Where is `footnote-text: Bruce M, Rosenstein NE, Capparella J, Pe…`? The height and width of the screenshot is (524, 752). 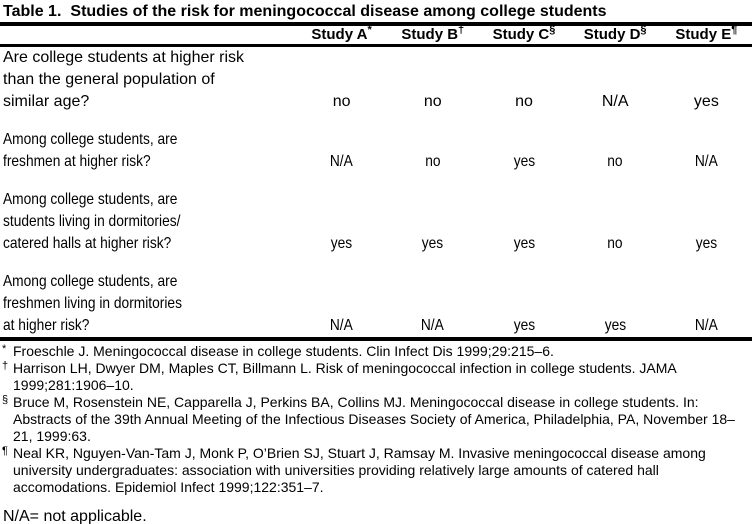 footnote-text: Bruce M, Rosenstein NE, Capparella J, Pe… is located at coordinates (374, 419).